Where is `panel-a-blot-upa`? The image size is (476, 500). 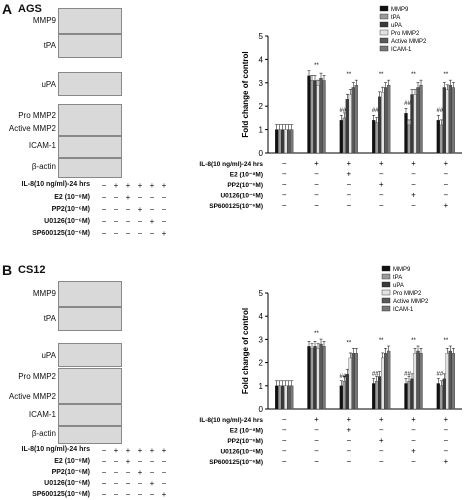
panel-a-blot-upa is located at coordinates (90, 84).